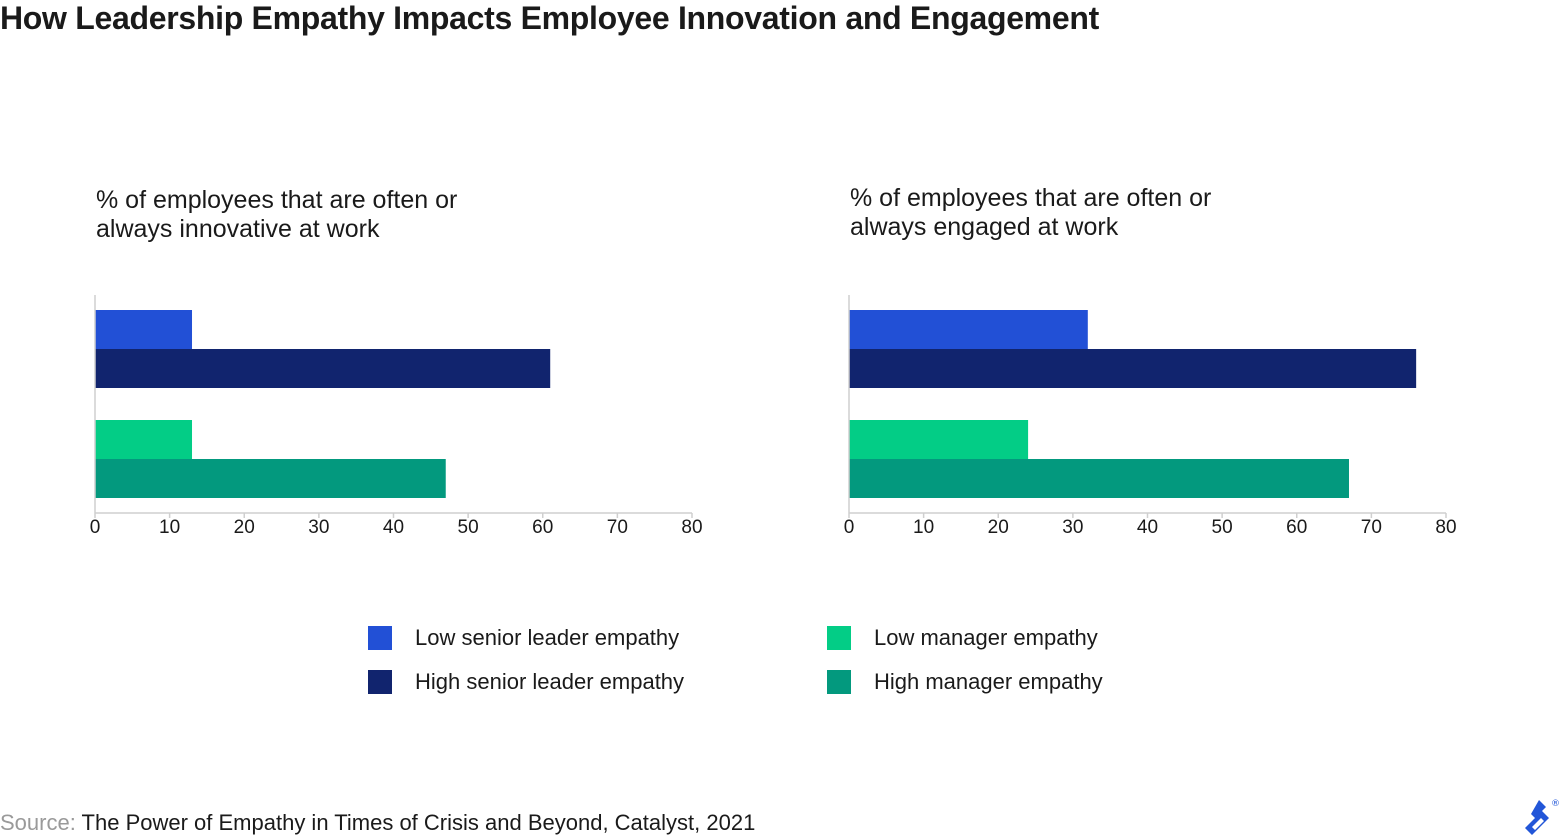 This screenshot has height=840, width=1561. I want to click on innovation-bar-manager-low, so click(144, 439).